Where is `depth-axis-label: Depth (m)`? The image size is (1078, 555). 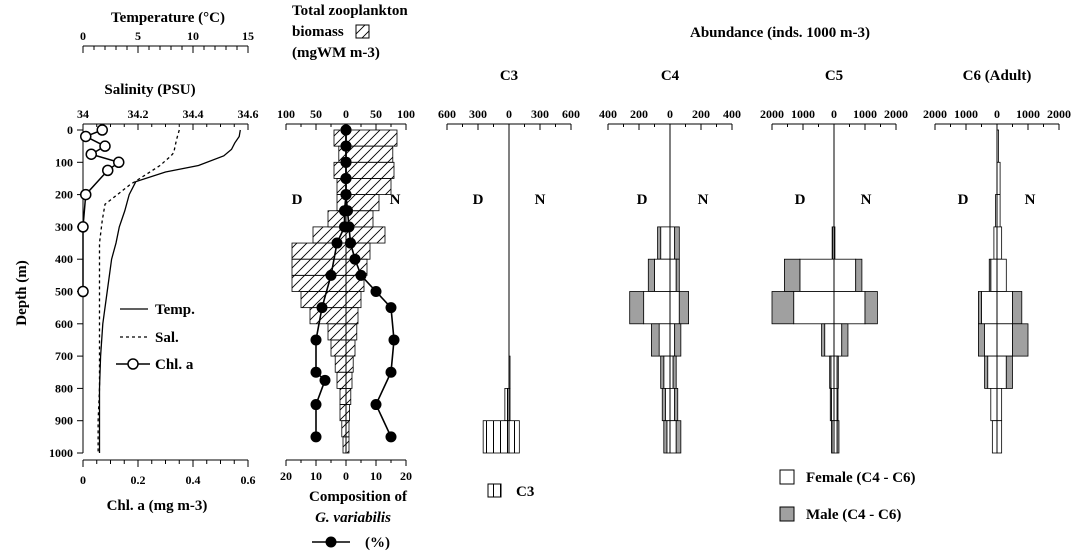
depth-axis-label: Depth (m) is located at coordinates (22, 292).